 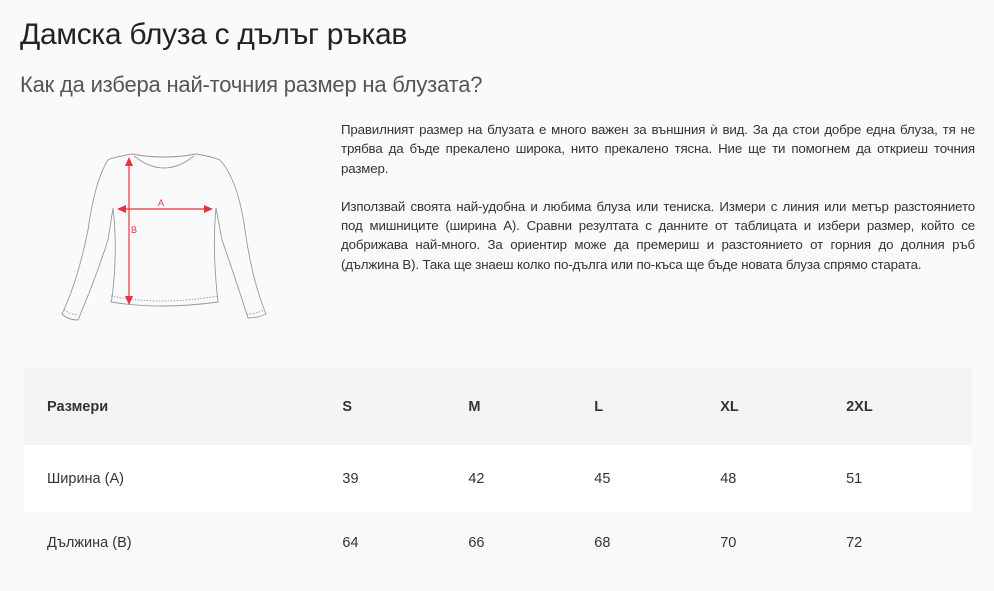 What do you see at coordinates (729, 406) in the screenshot?
I see `header-cell: XL` at bounding box center [729, 406].